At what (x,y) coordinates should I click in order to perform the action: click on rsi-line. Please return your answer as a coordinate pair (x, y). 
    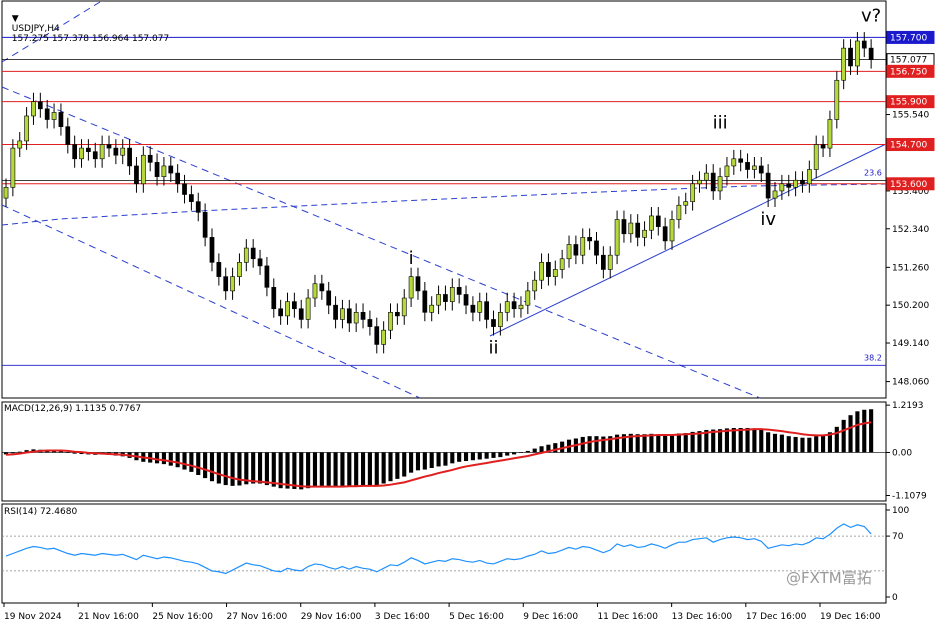
    Looking at the image, I should click on (438, 549).